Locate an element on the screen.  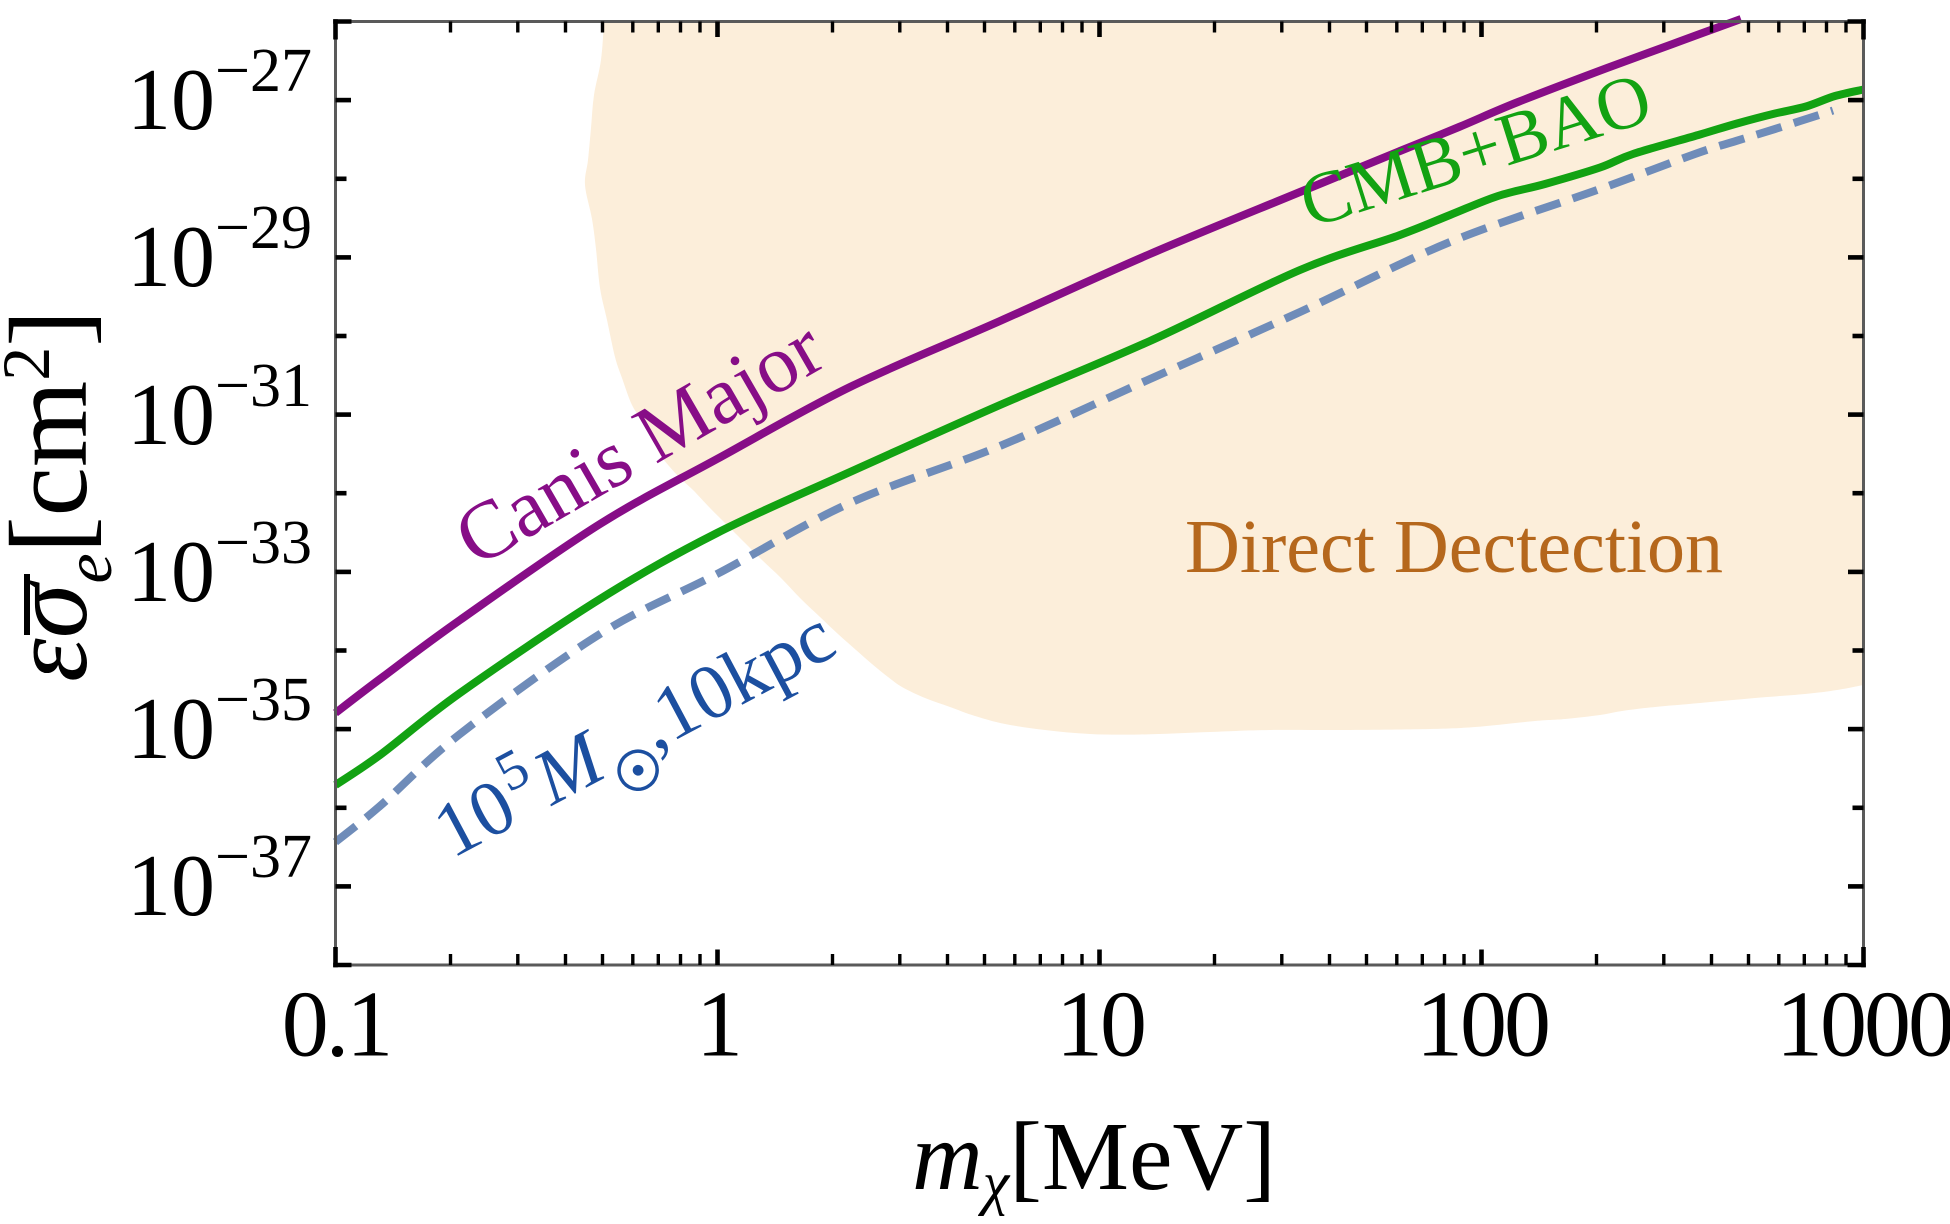
svg-text: 1000 is located at coordinates (1863, 1025).